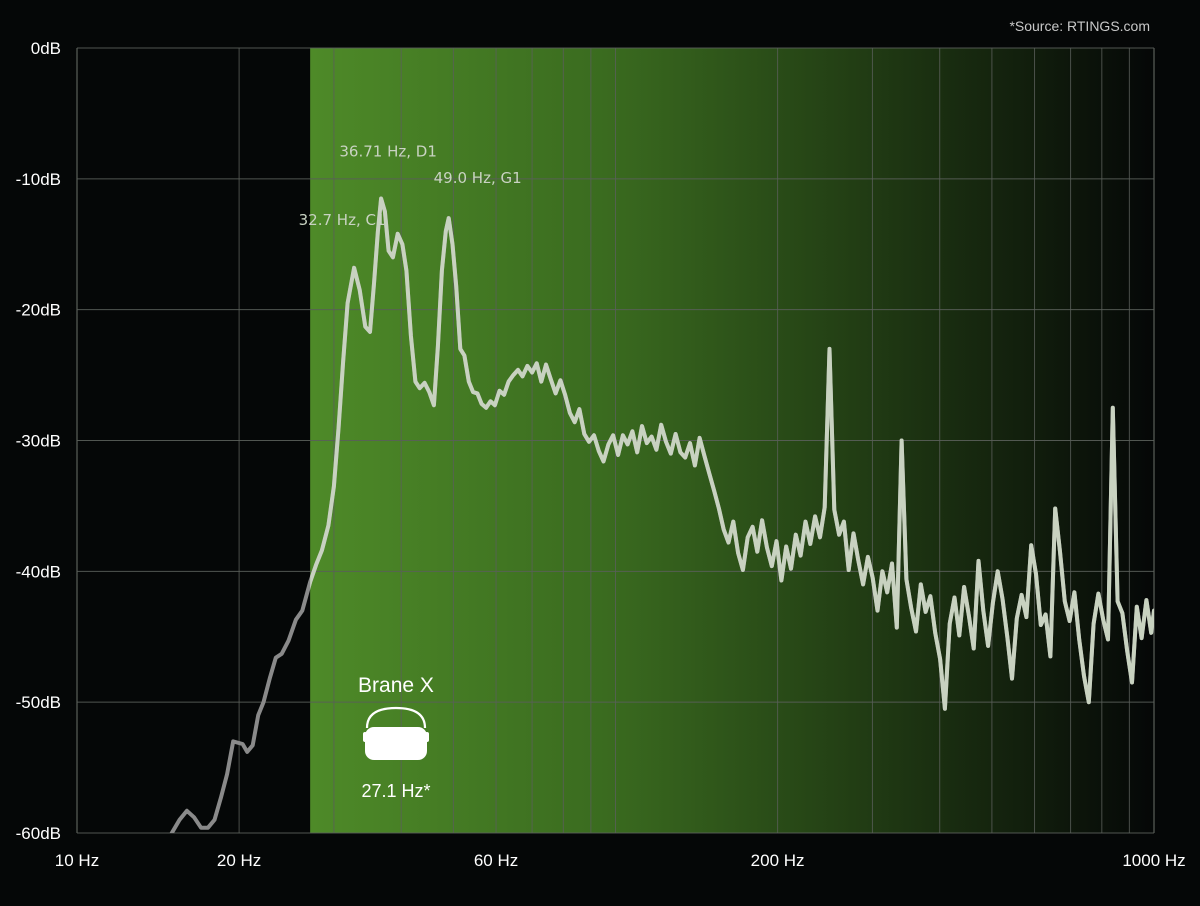  Describe the element at coordinates (496, 860) in the screenshot. I see `x-tick-label: 60 Hz` at that location.